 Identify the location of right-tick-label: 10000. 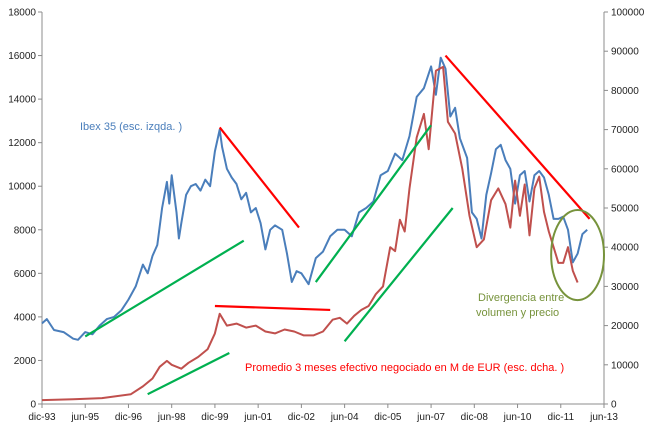
(625, 365).